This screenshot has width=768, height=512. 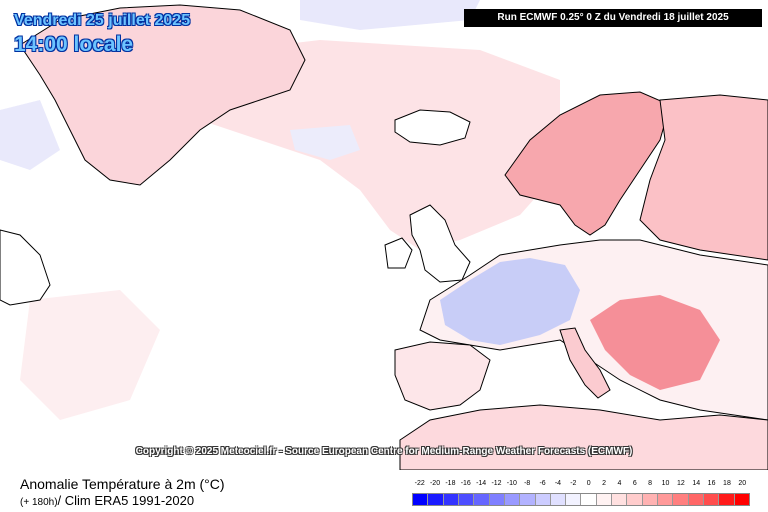 What do you see at coordinates (558, 483) in the screenshot?
I see `legend-label: -4` at bounding box center [558, 483].